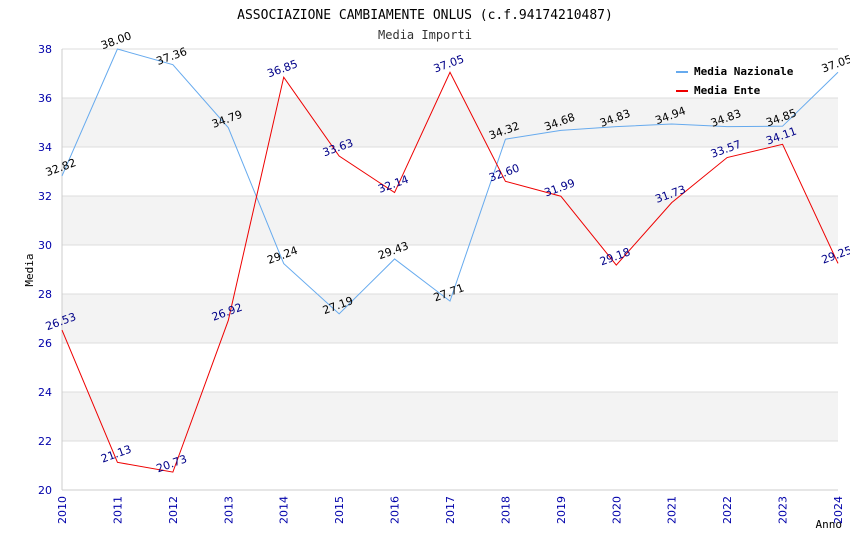  Describe the element at coordinates (282, 68) in the screenshot. I see `data-label: 36.85` at that location.